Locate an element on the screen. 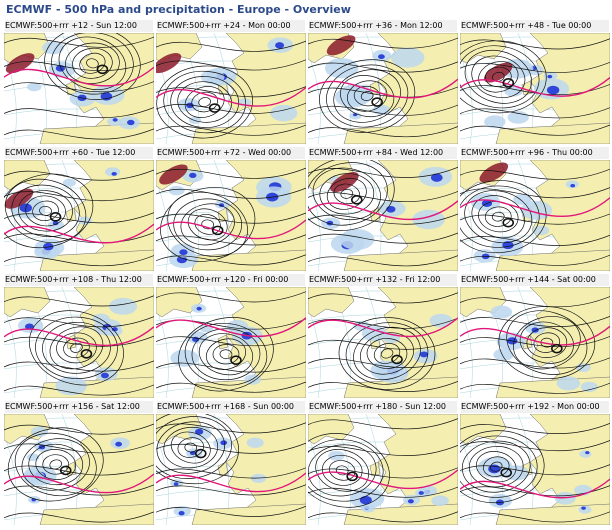  map-panel: ECMWF:500+rrr +24 - Mon 00:00 is located at coordinates (231, 81).